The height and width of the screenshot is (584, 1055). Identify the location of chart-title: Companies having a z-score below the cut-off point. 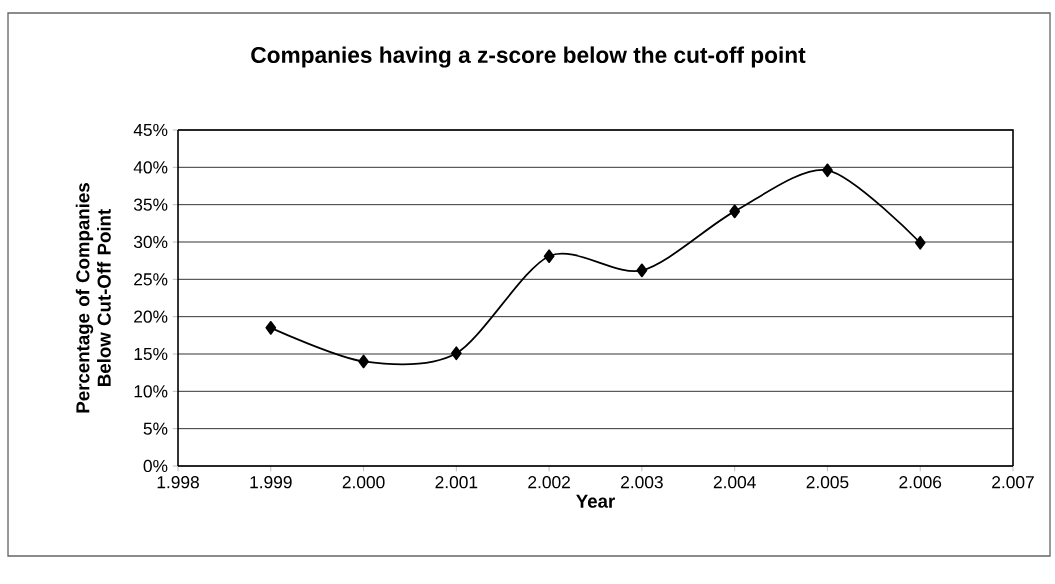
(528, 57).